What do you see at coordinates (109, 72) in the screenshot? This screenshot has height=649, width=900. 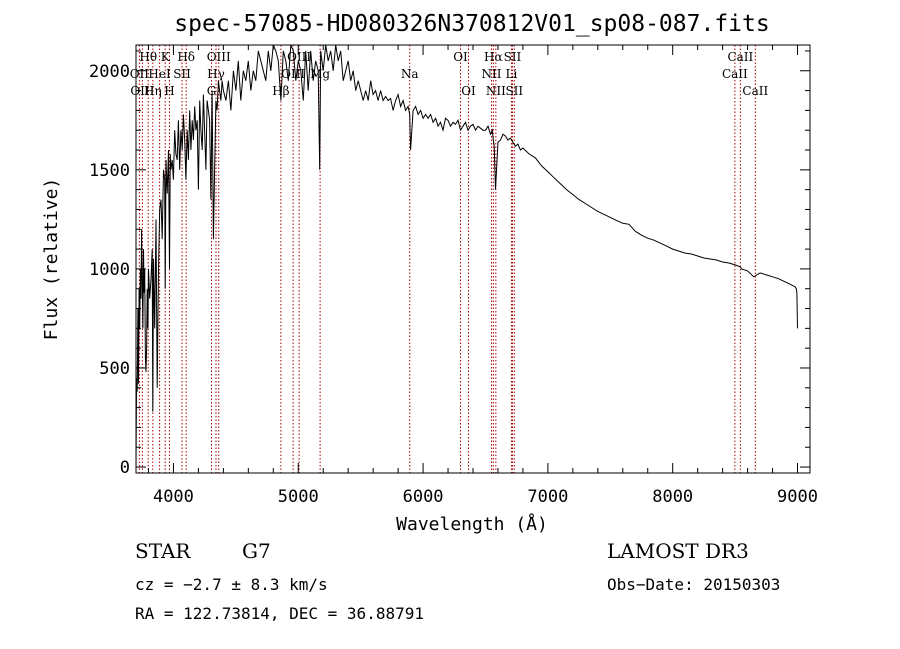 I see `y-tick-label: 2000` at bounding box center [109, 72].